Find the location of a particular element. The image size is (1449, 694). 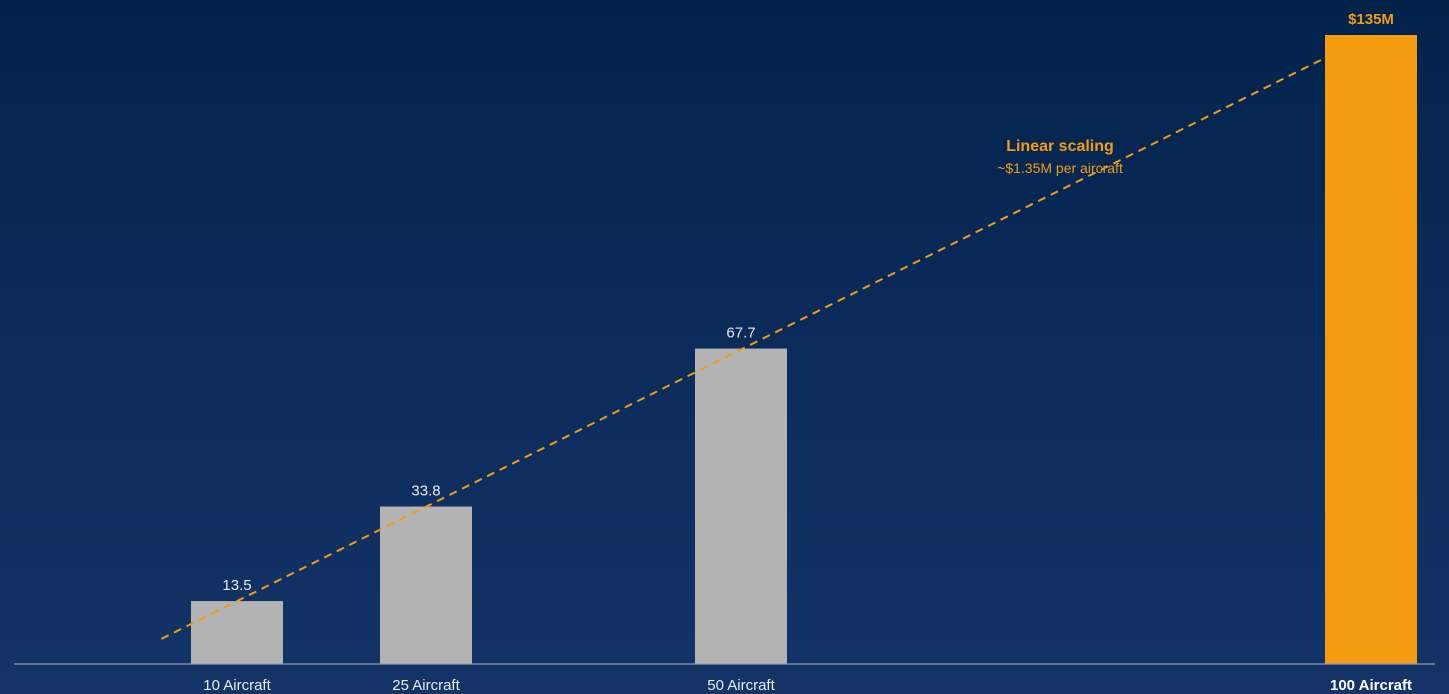

bar-25-aircraft is located at coordinates (426, 585).